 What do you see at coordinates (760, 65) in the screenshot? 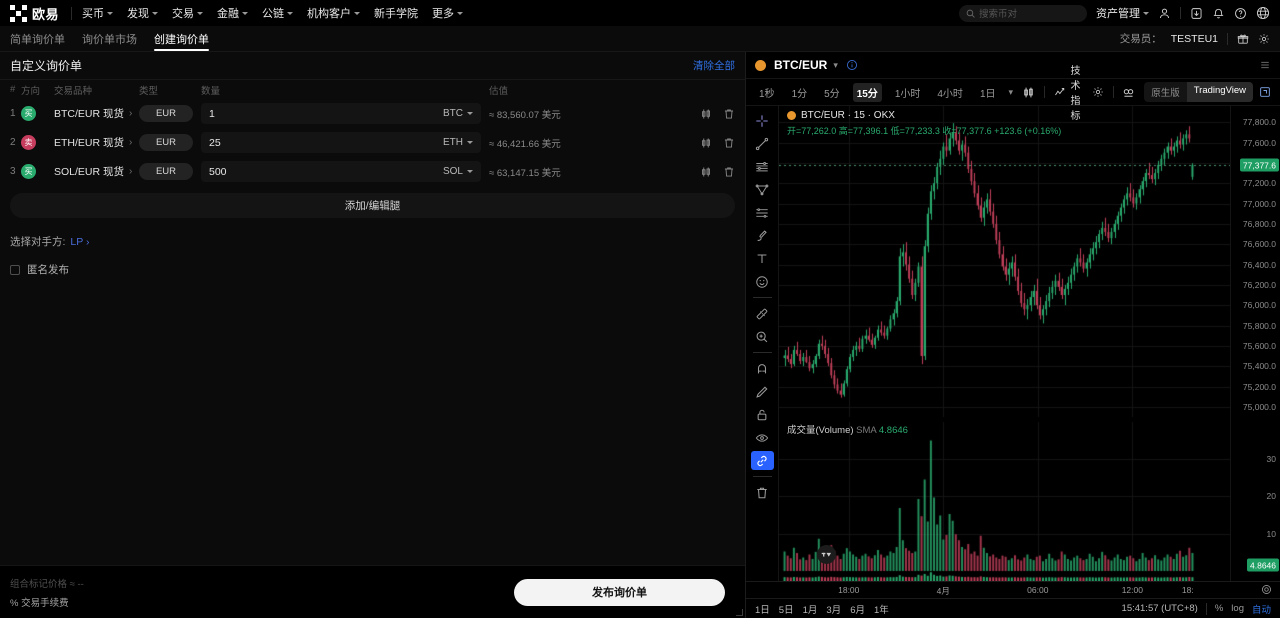
I see `btc-coin-icon` at bounding box center [760, 65].